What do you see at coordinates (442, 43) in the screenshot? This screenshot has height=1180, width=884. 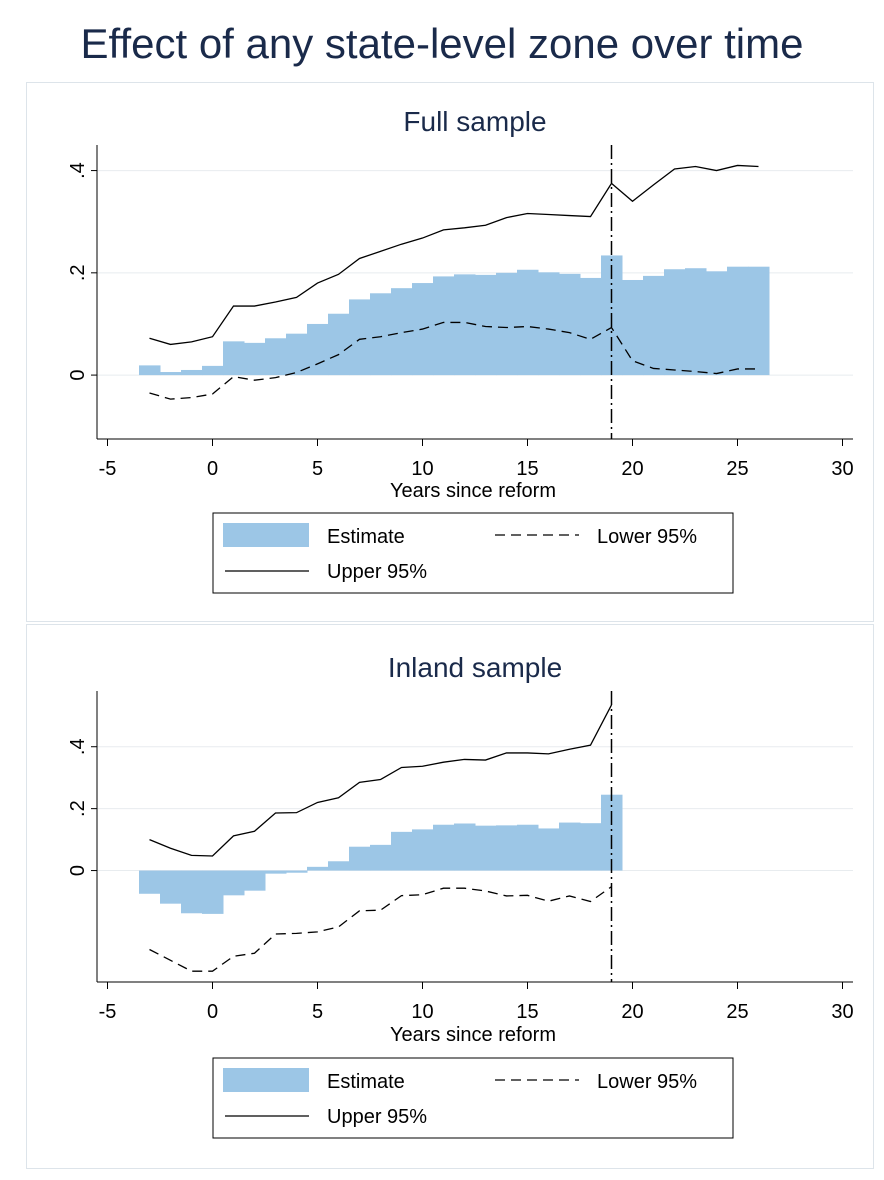 I see `figure-title: Effect of any state-level zone over time` at bounding box center [442, 43].